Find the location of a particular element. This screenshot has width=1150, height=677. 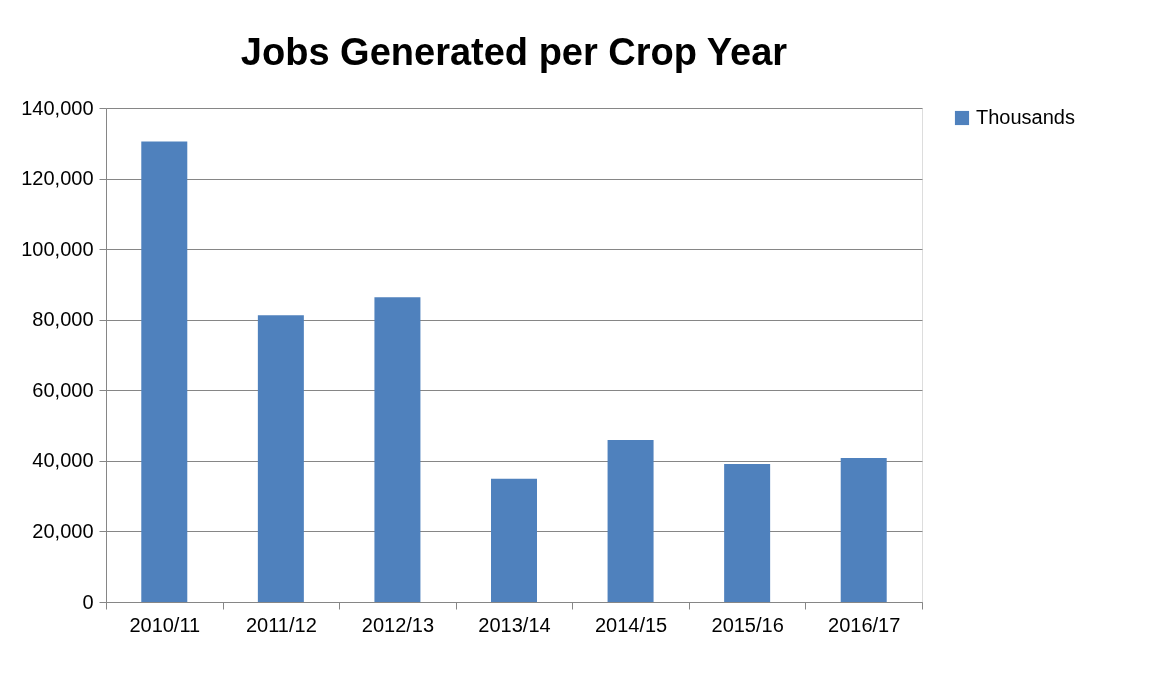

chart-title: Jobs Generated per Crop Year is located at coordinates (514, 52).